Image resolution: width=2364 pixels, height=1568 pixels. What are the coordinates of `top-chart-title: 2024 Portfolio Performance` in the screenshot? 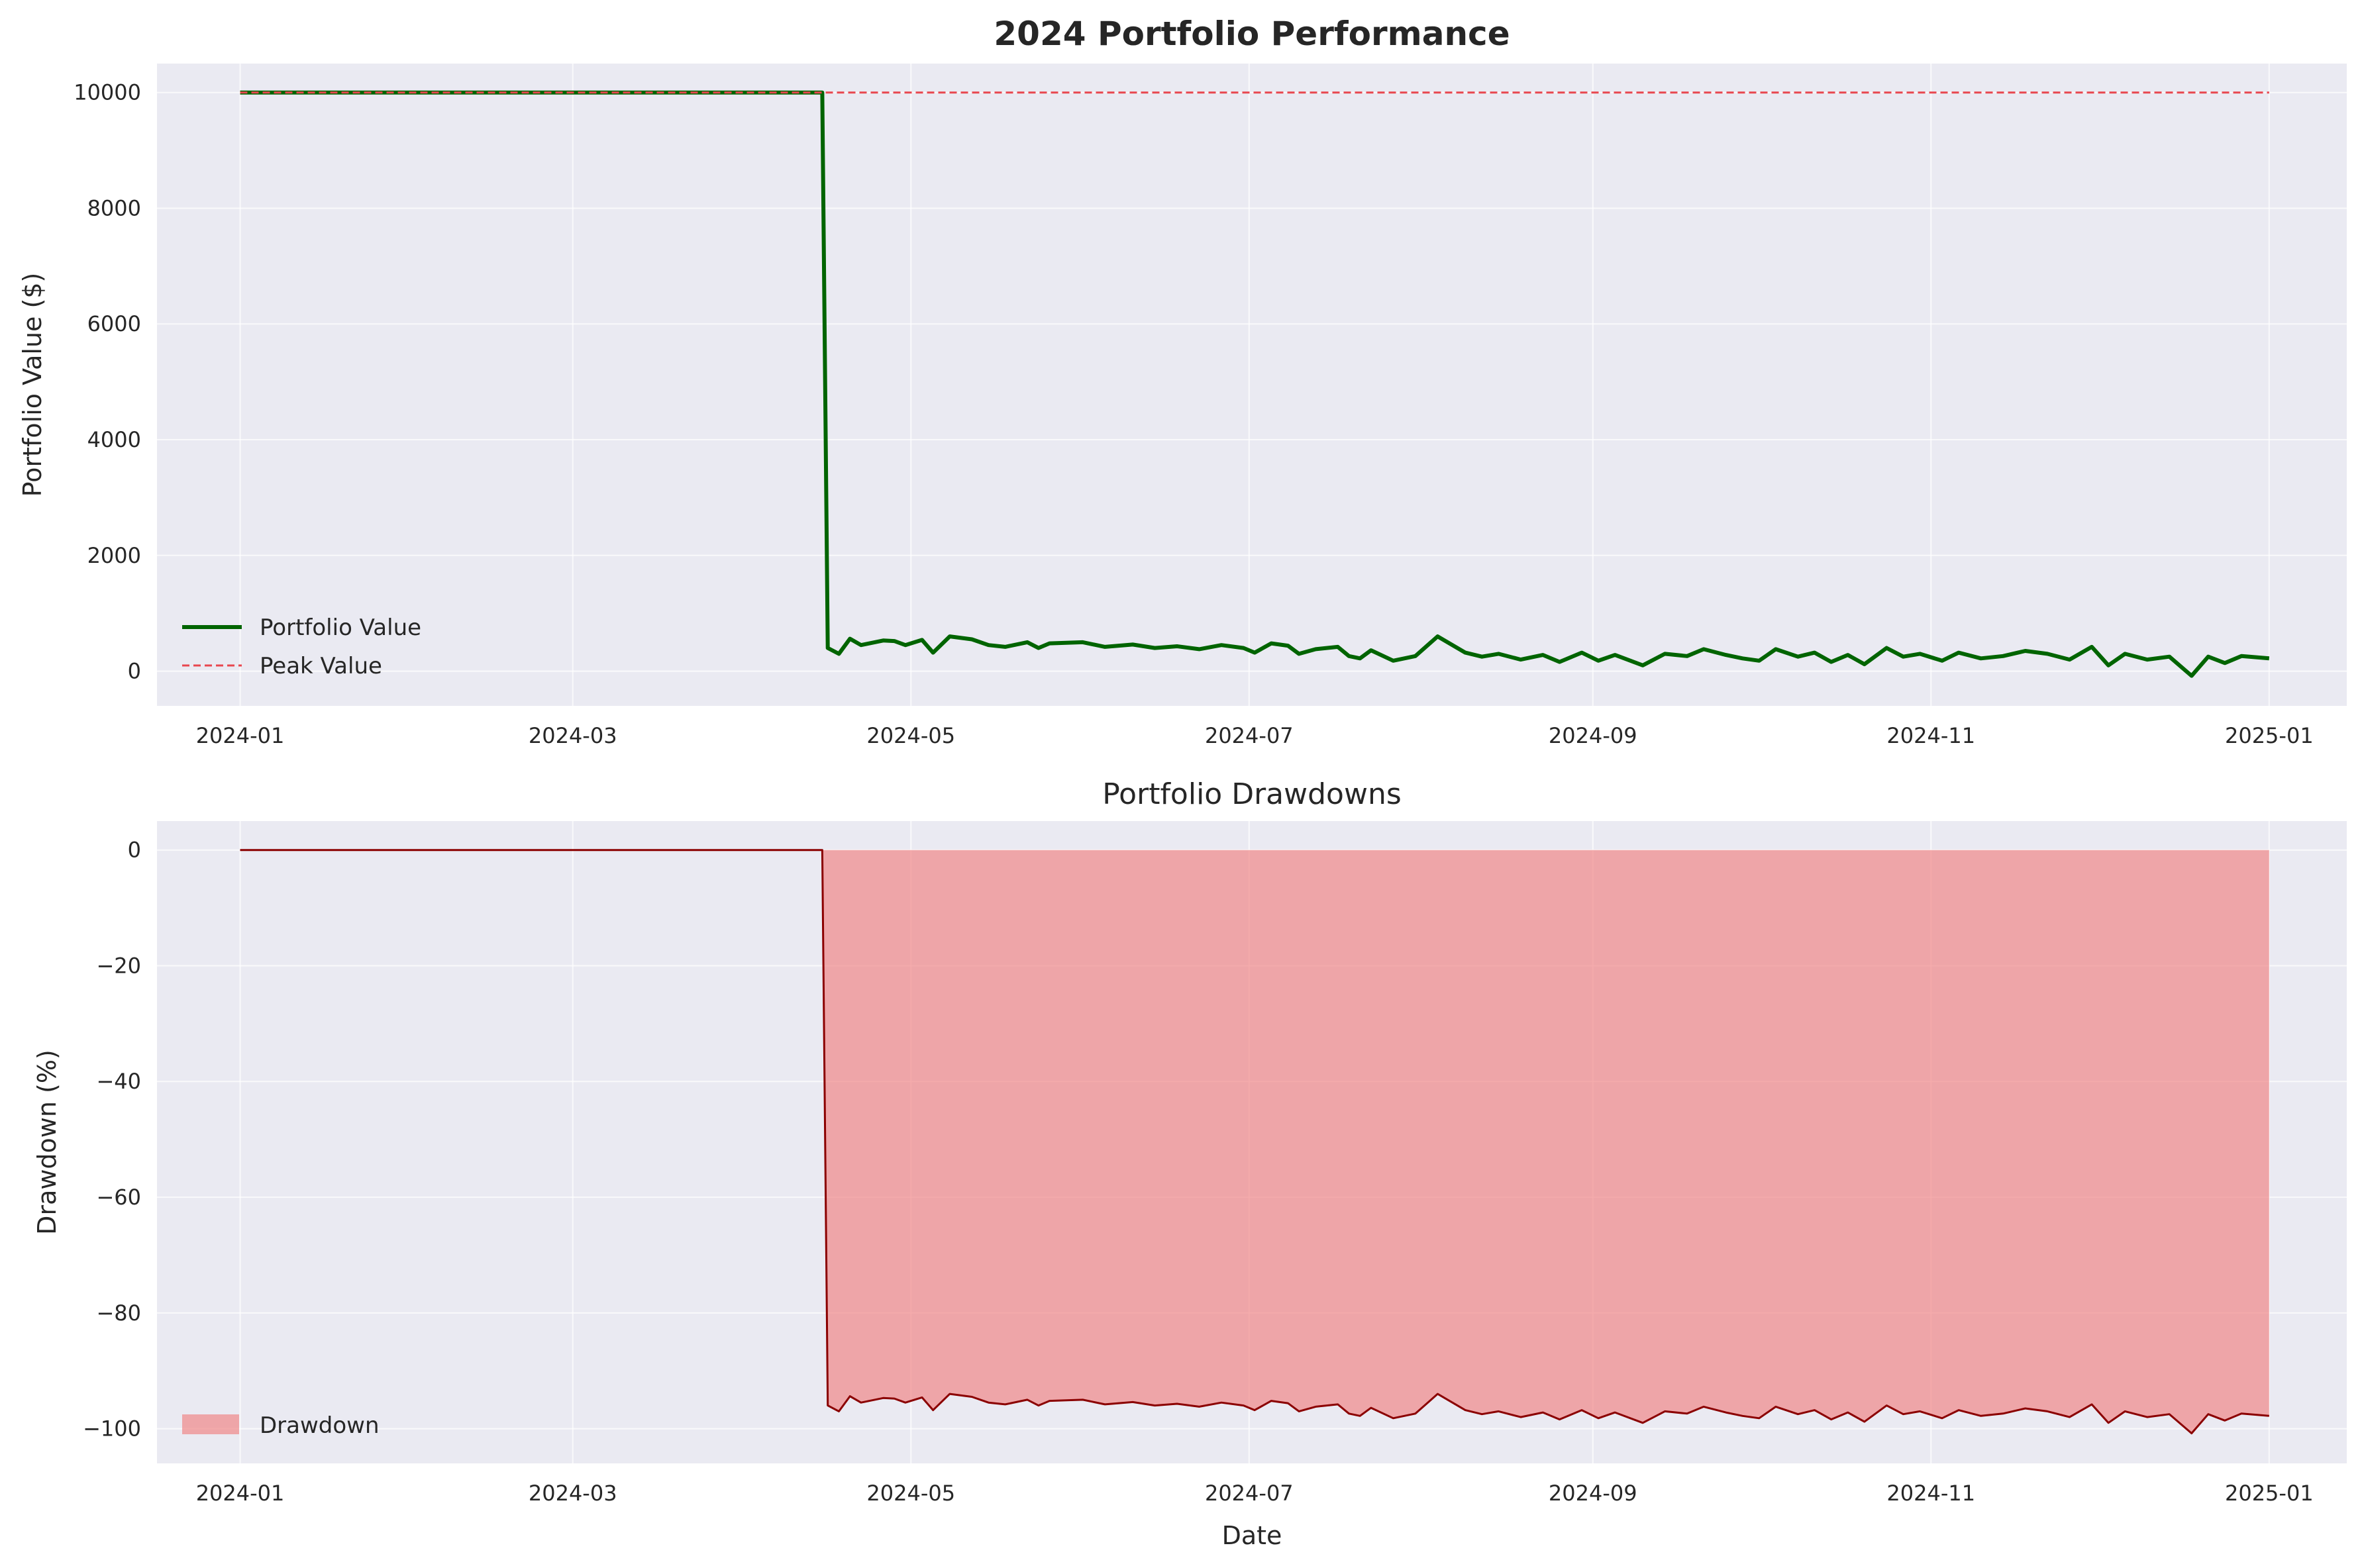 It's located at (1252, 34).